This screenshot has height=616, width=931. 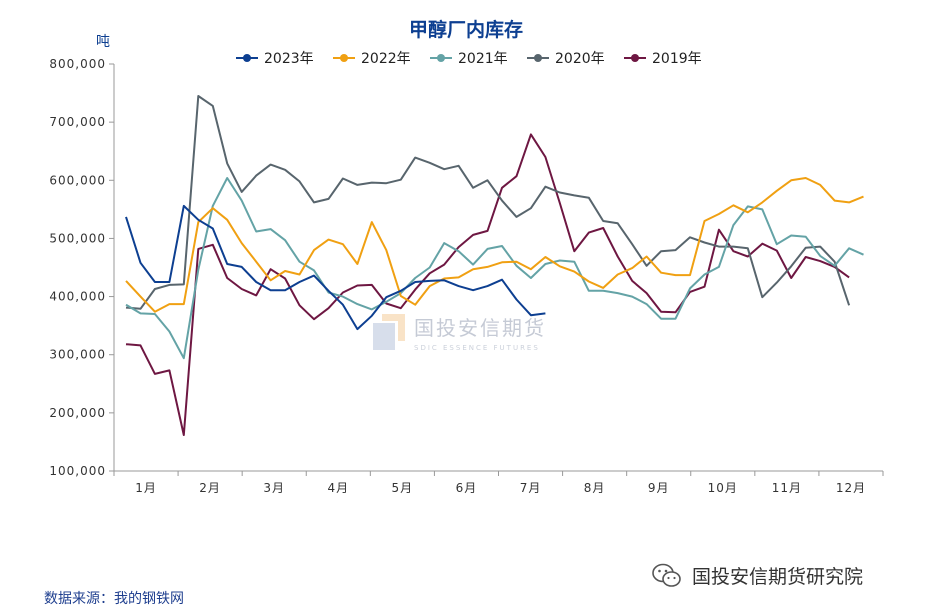 I want to click on x-axis: 1月 2月 3月 4月 5月 6月 7月 8月 9月 10月 11月 12月, so click(x=498, y=482).